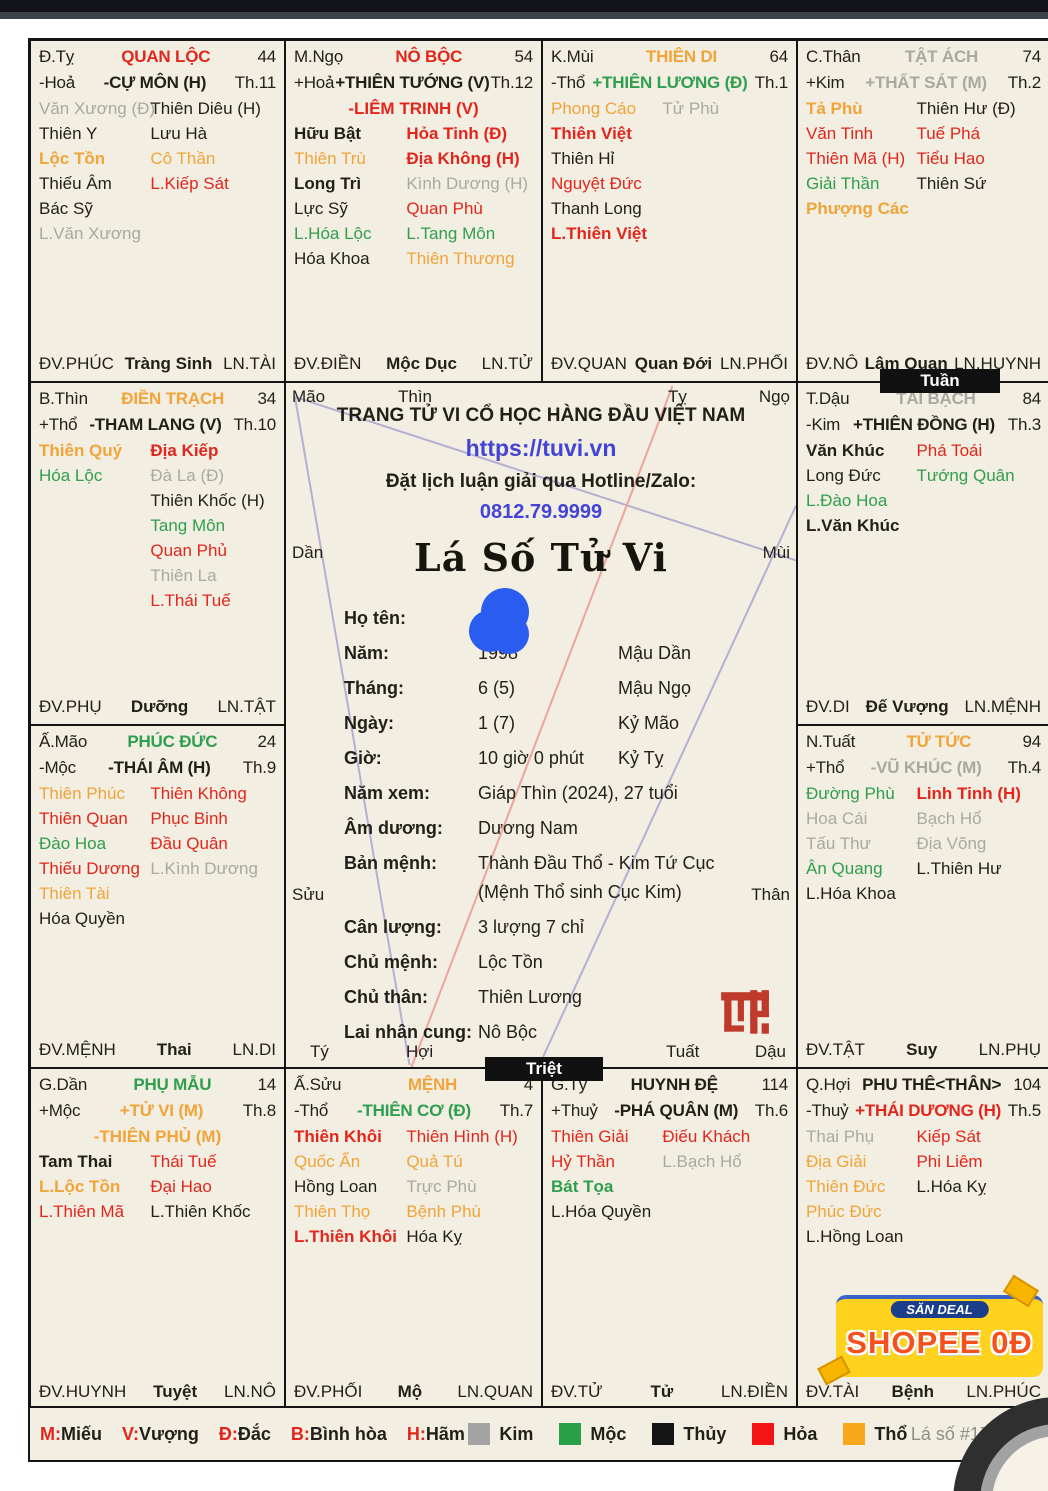  Describe the element at coordinates (81, 450) in the screenshot. I see `star-label: Thiên Quý` at that location.